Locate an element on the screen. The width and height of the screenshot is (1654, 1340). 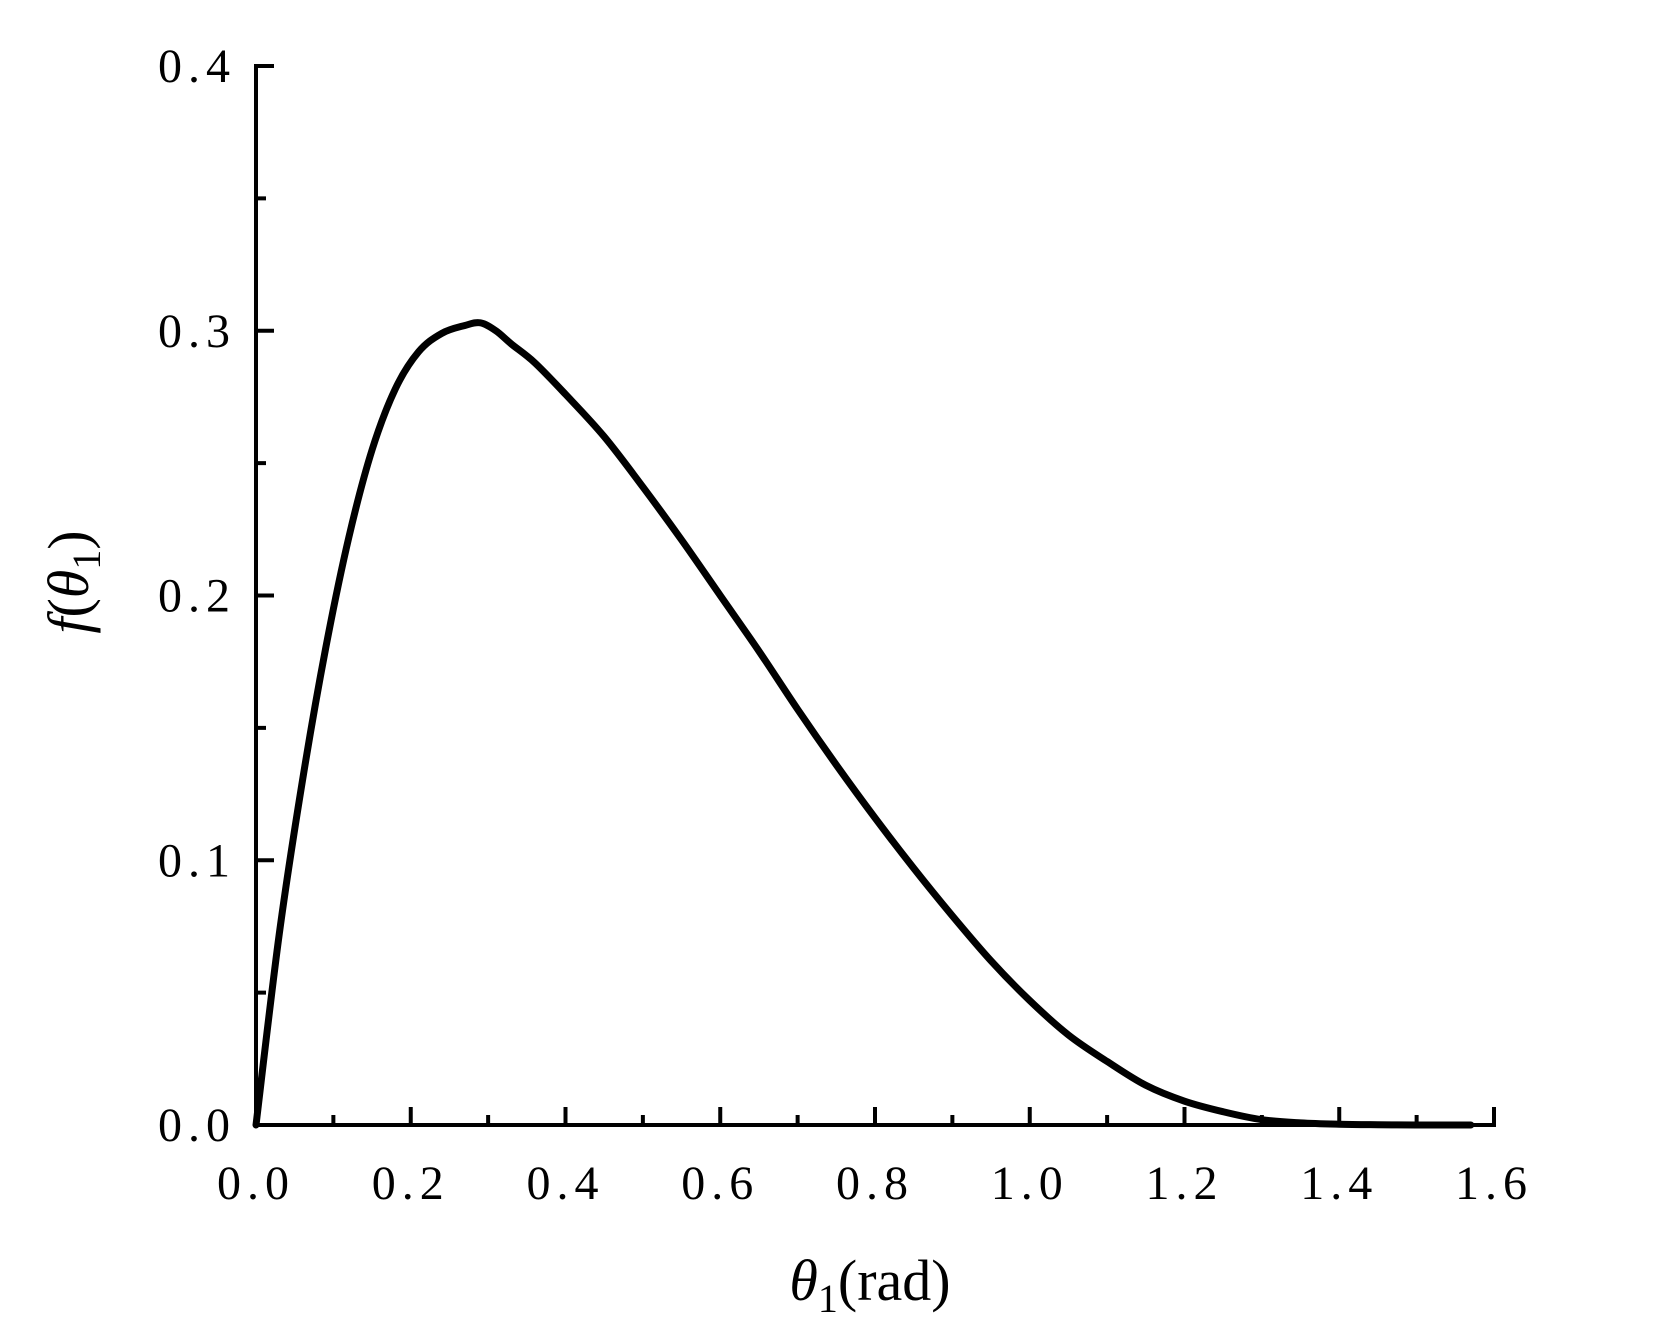
x-tick-label: 0.4 is located at coordinates (566, 1183).